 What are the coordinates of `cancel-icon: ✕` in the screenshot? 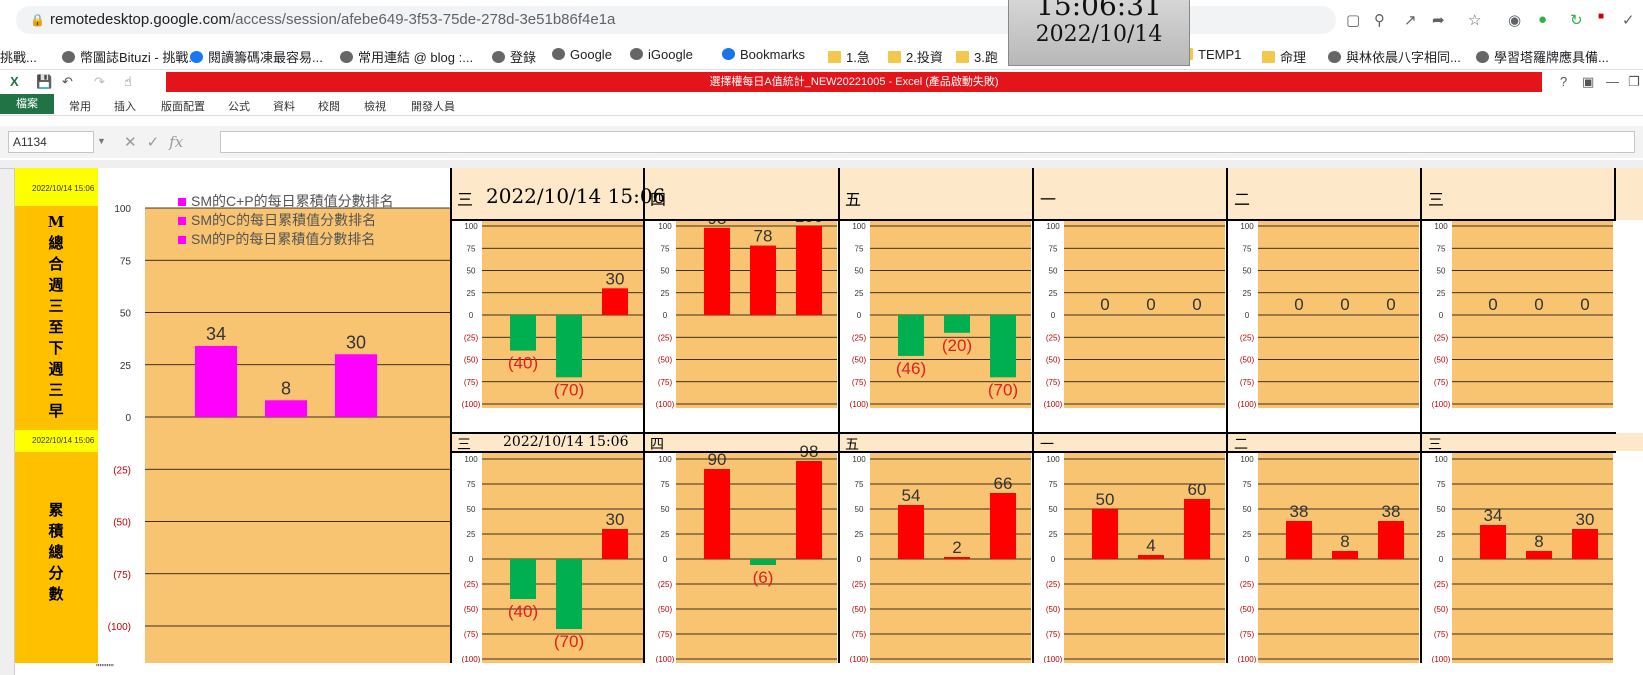 It's located at (135, 142).